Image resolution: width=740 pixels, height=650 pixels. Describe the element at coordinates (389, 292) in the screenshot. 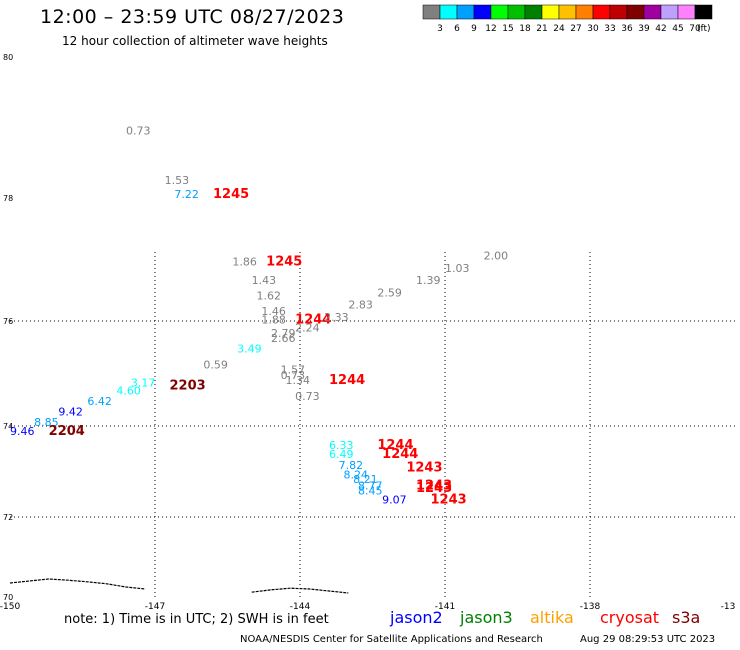

I see `wave-height-label: 2.59` at that location.